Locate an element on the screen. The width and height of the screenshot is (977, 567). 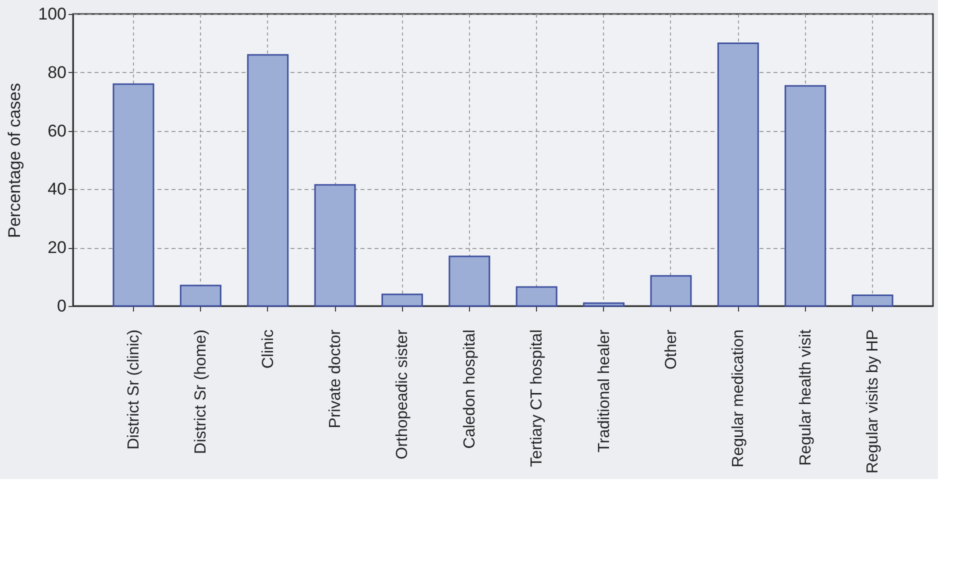
x-tick-label: Regular medication is located at coordinates (739, 399).